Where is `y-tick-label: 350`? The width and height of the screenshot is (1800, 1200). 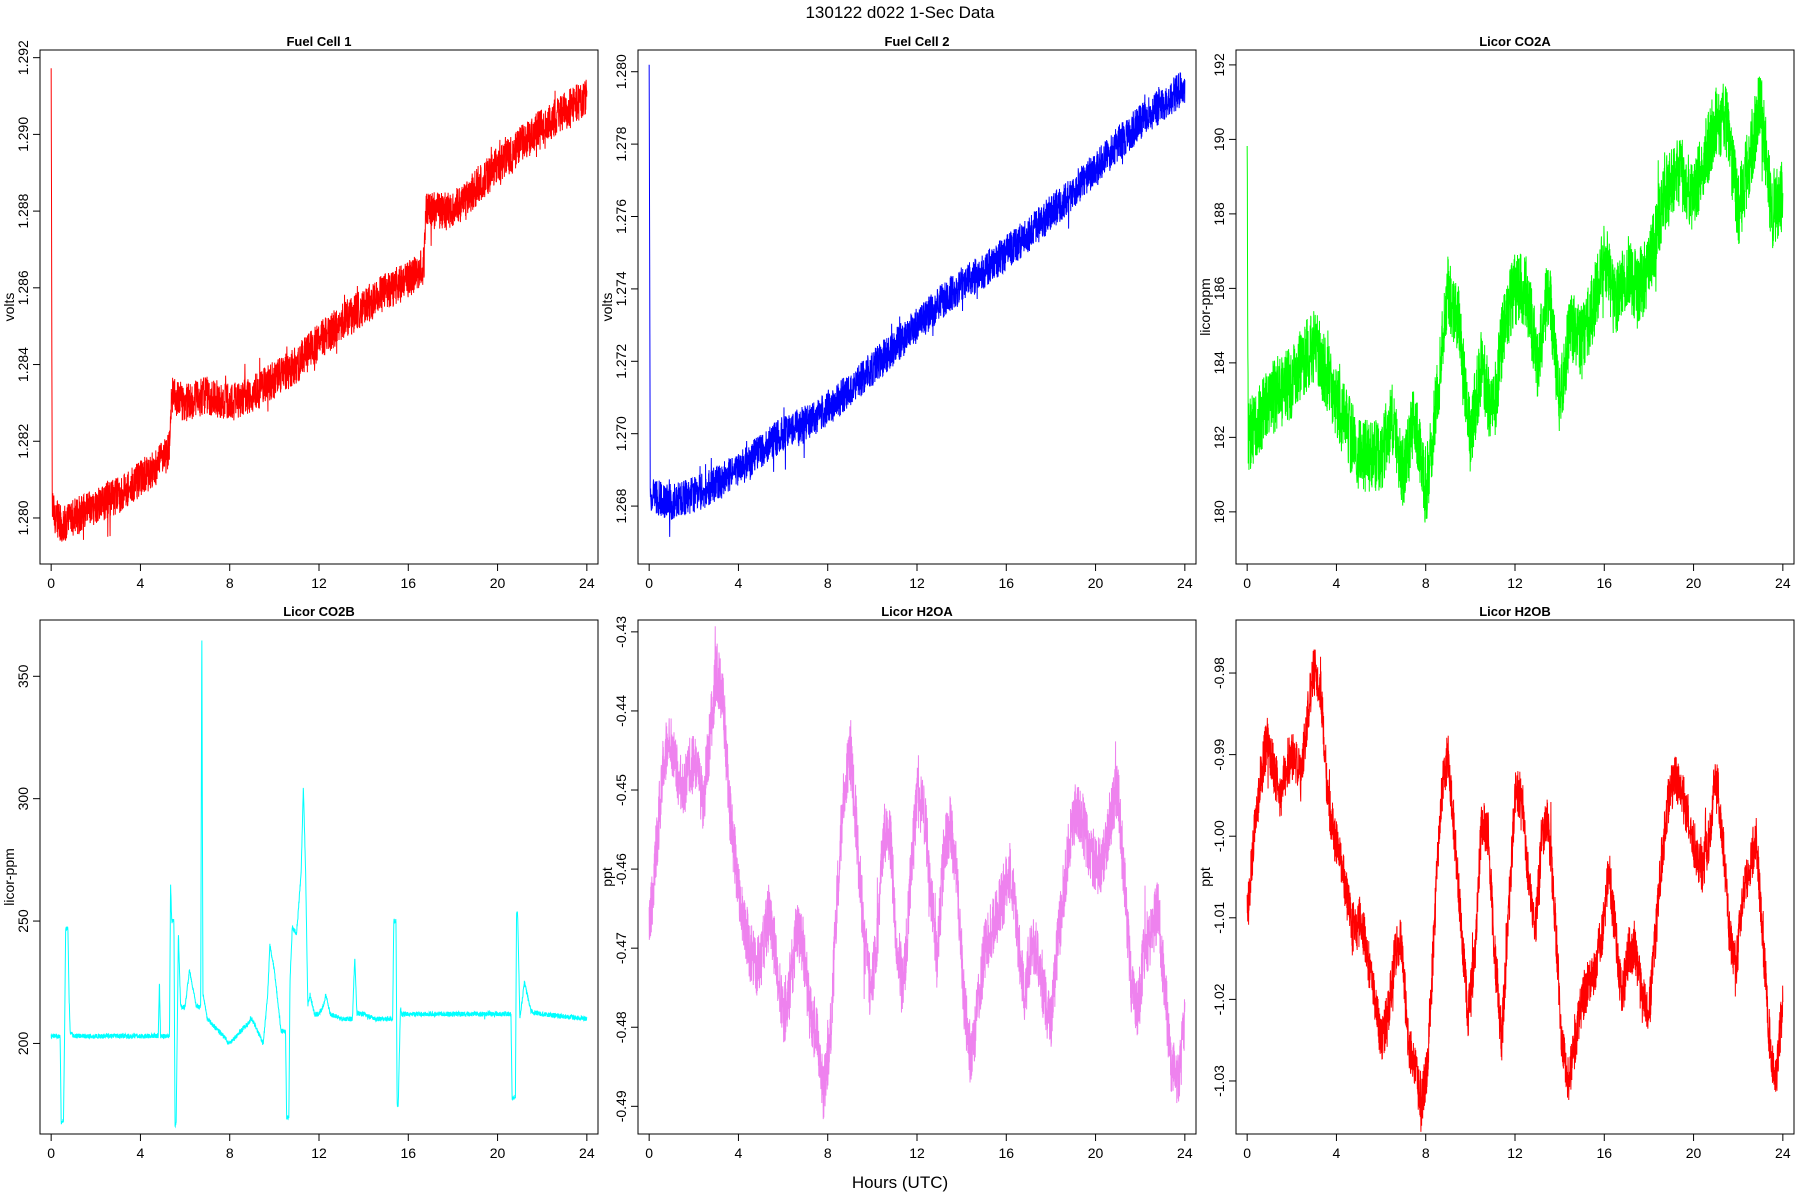 y-tick-label: 350 is located at coordinates (23, 676).